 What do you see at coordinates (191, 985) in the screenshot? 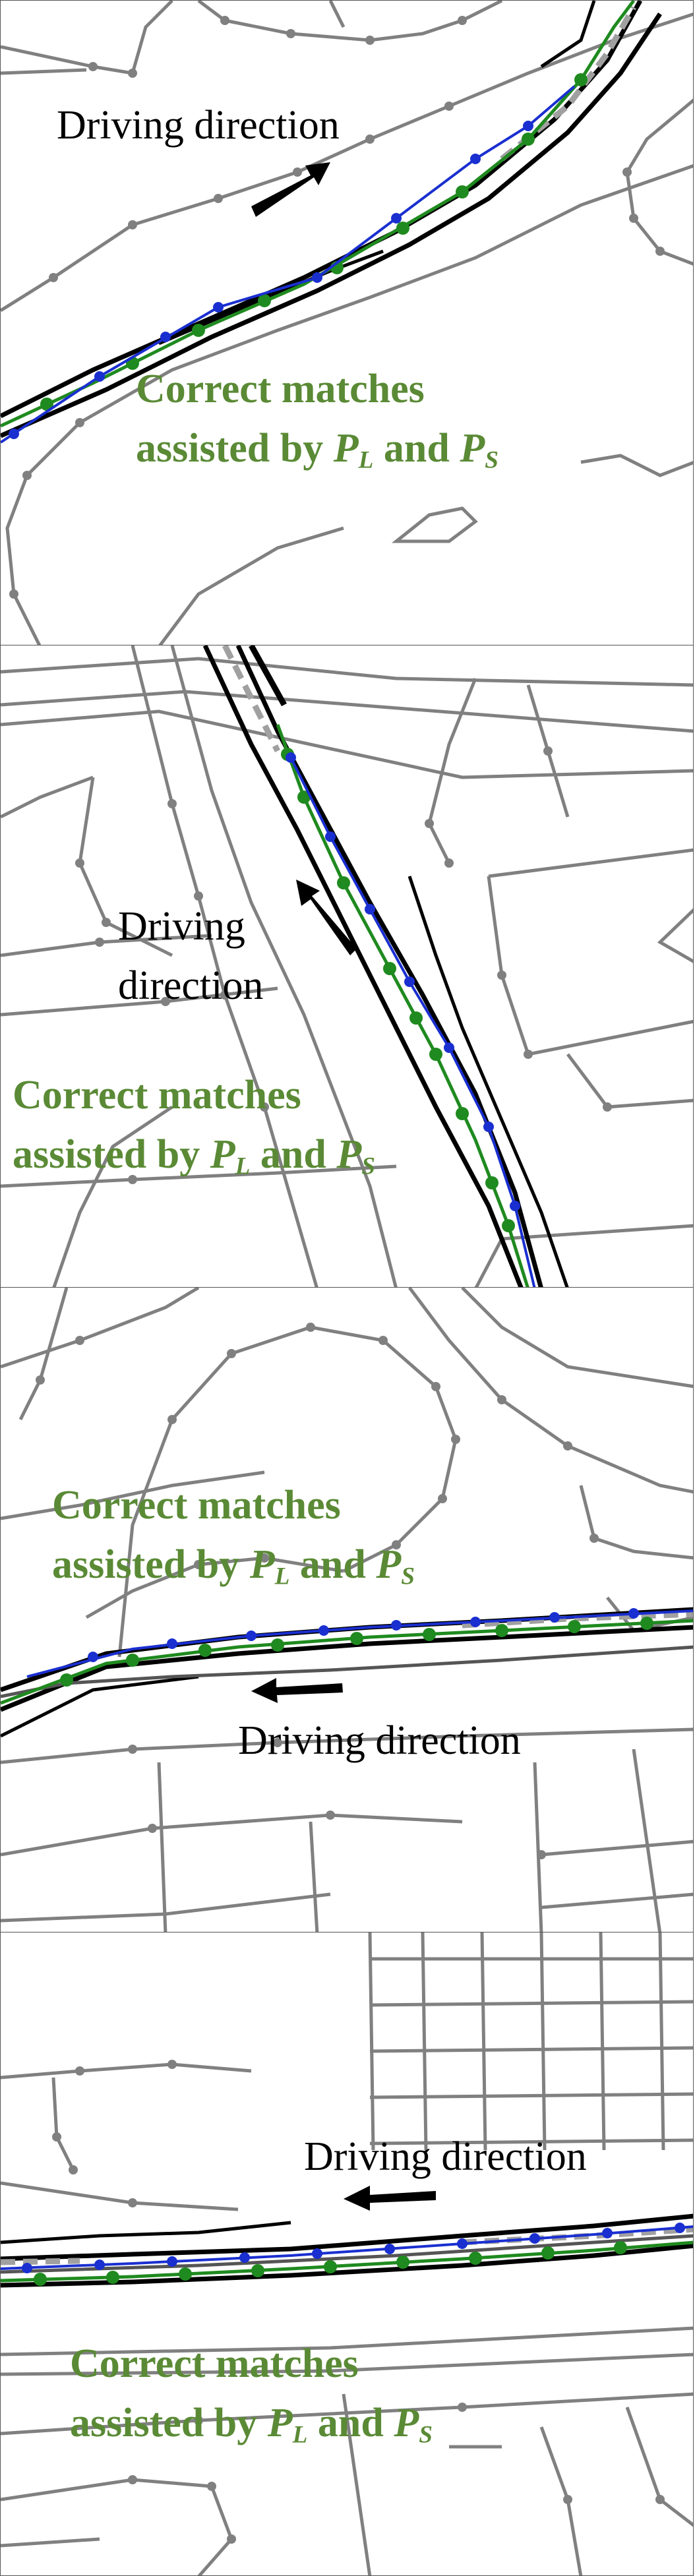
I see `driving-direction-line2: direction` at bounding box center [191, 985].